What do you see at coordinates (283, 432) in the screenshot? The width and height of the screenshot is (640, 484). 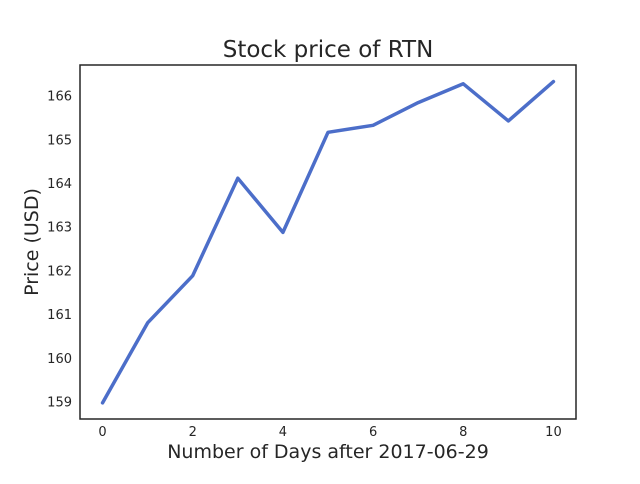 I see `x-tick-label: 4` at bounding box center [283, 432].